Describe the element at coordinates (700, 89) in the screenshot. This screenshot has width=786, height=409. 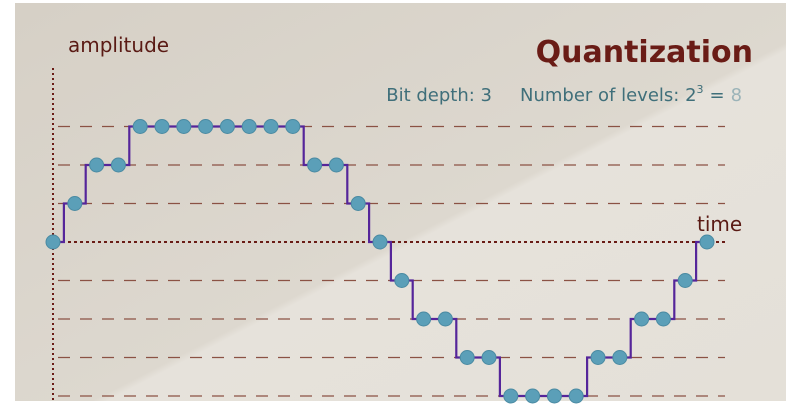
I see `levels-exponent: 3` at that location.